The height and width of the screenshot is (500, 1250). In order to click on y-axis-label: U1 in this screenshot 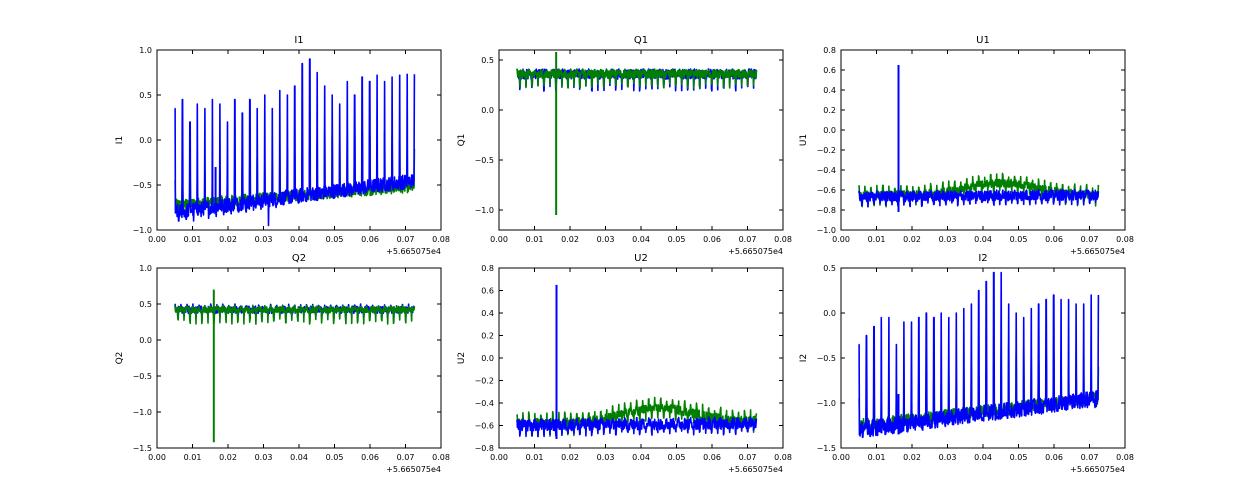, I will do `click(804, 140)`.